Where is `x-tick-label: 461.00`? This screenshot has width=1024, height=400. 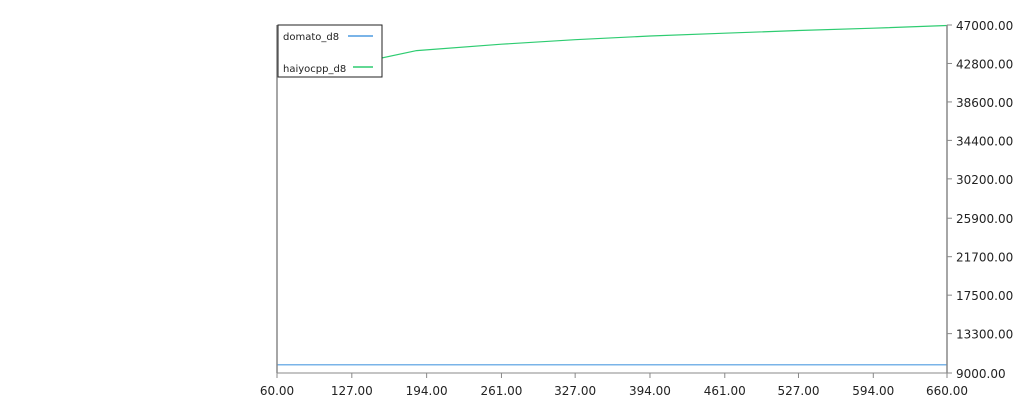
x-tick-label: 461.00 is located at coordinates (725, 391).